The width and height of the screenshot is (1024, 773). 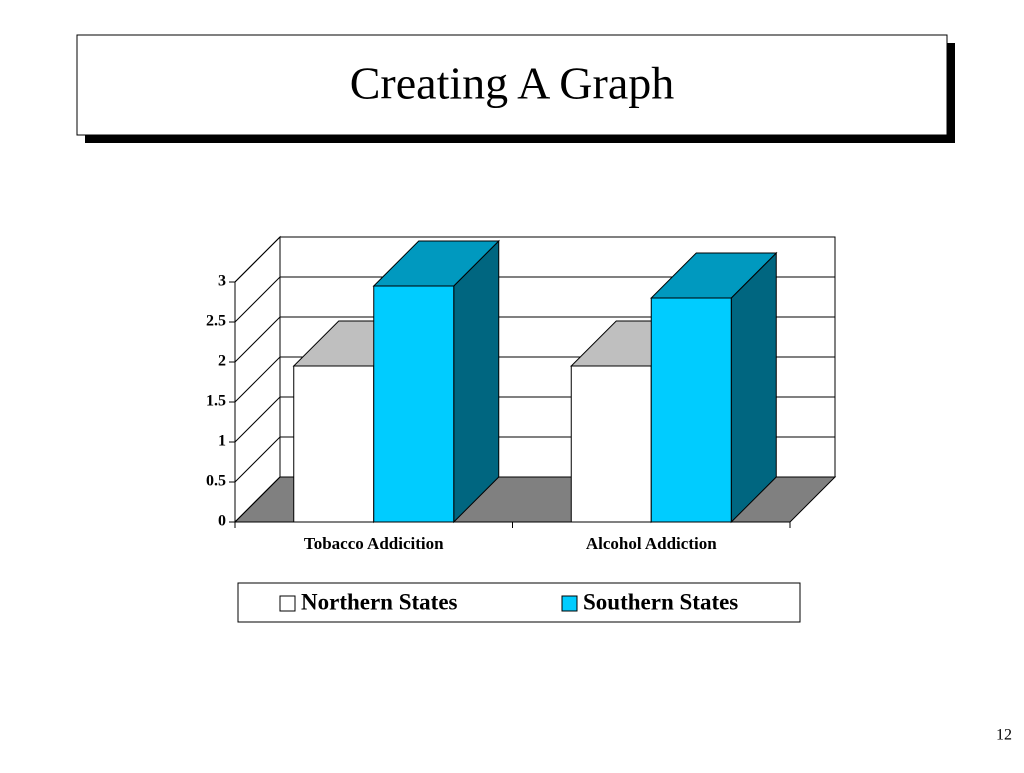 What do you see at coordinates (222, 361) in the screenshot?
I see `y-tick-label: 2` at bounding box center [222, 361].